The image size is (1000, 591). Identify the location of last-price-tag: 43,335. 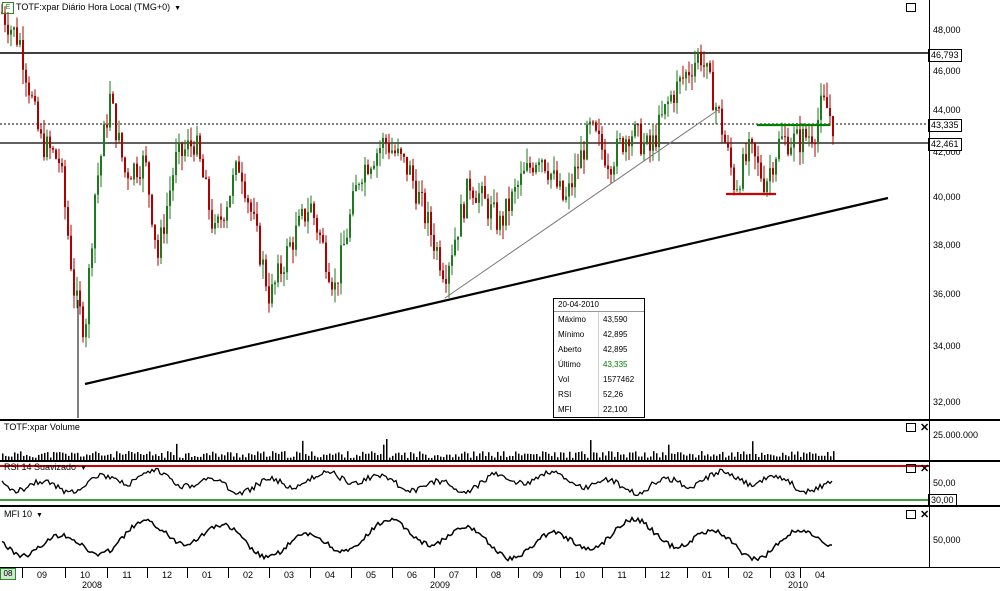
(945, 125).